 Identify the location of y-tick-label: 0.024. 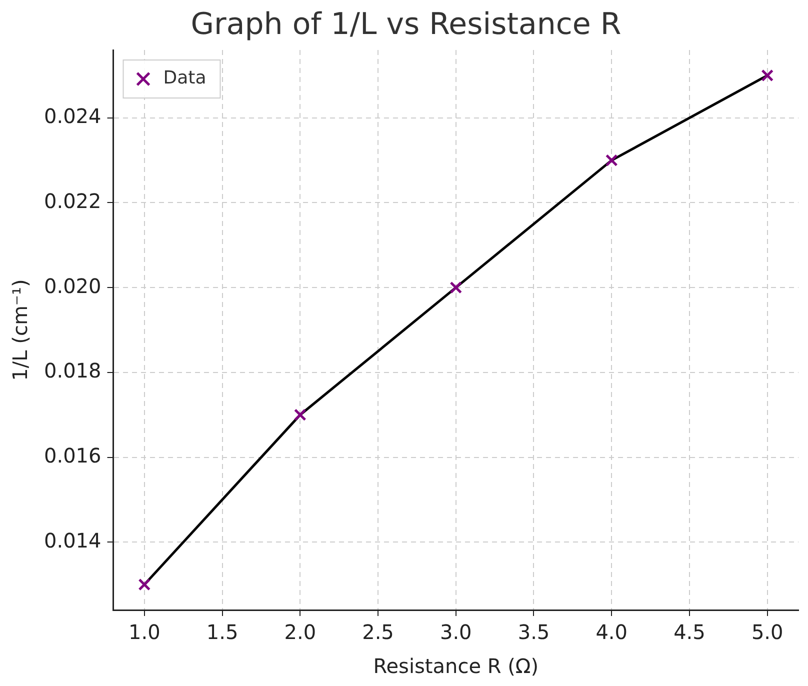
(73, 116).